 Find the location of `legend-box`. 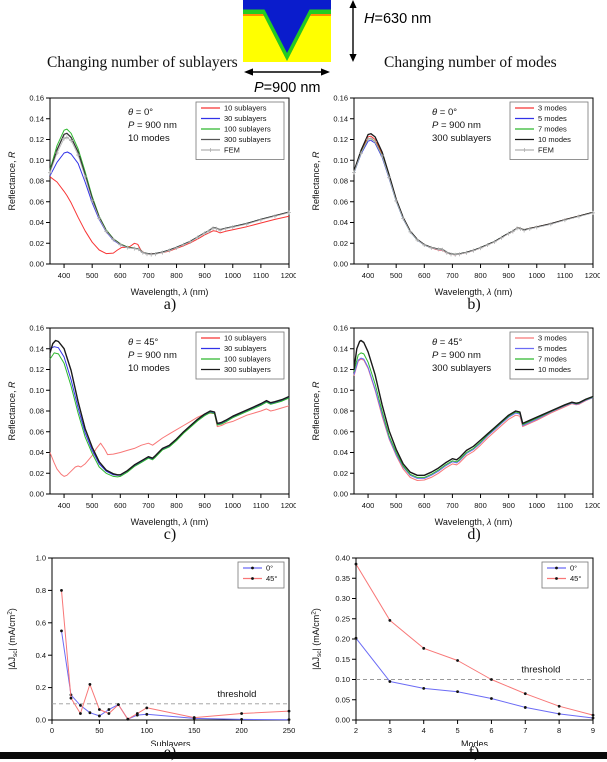

legend-box is located at coordinates (261, 575).